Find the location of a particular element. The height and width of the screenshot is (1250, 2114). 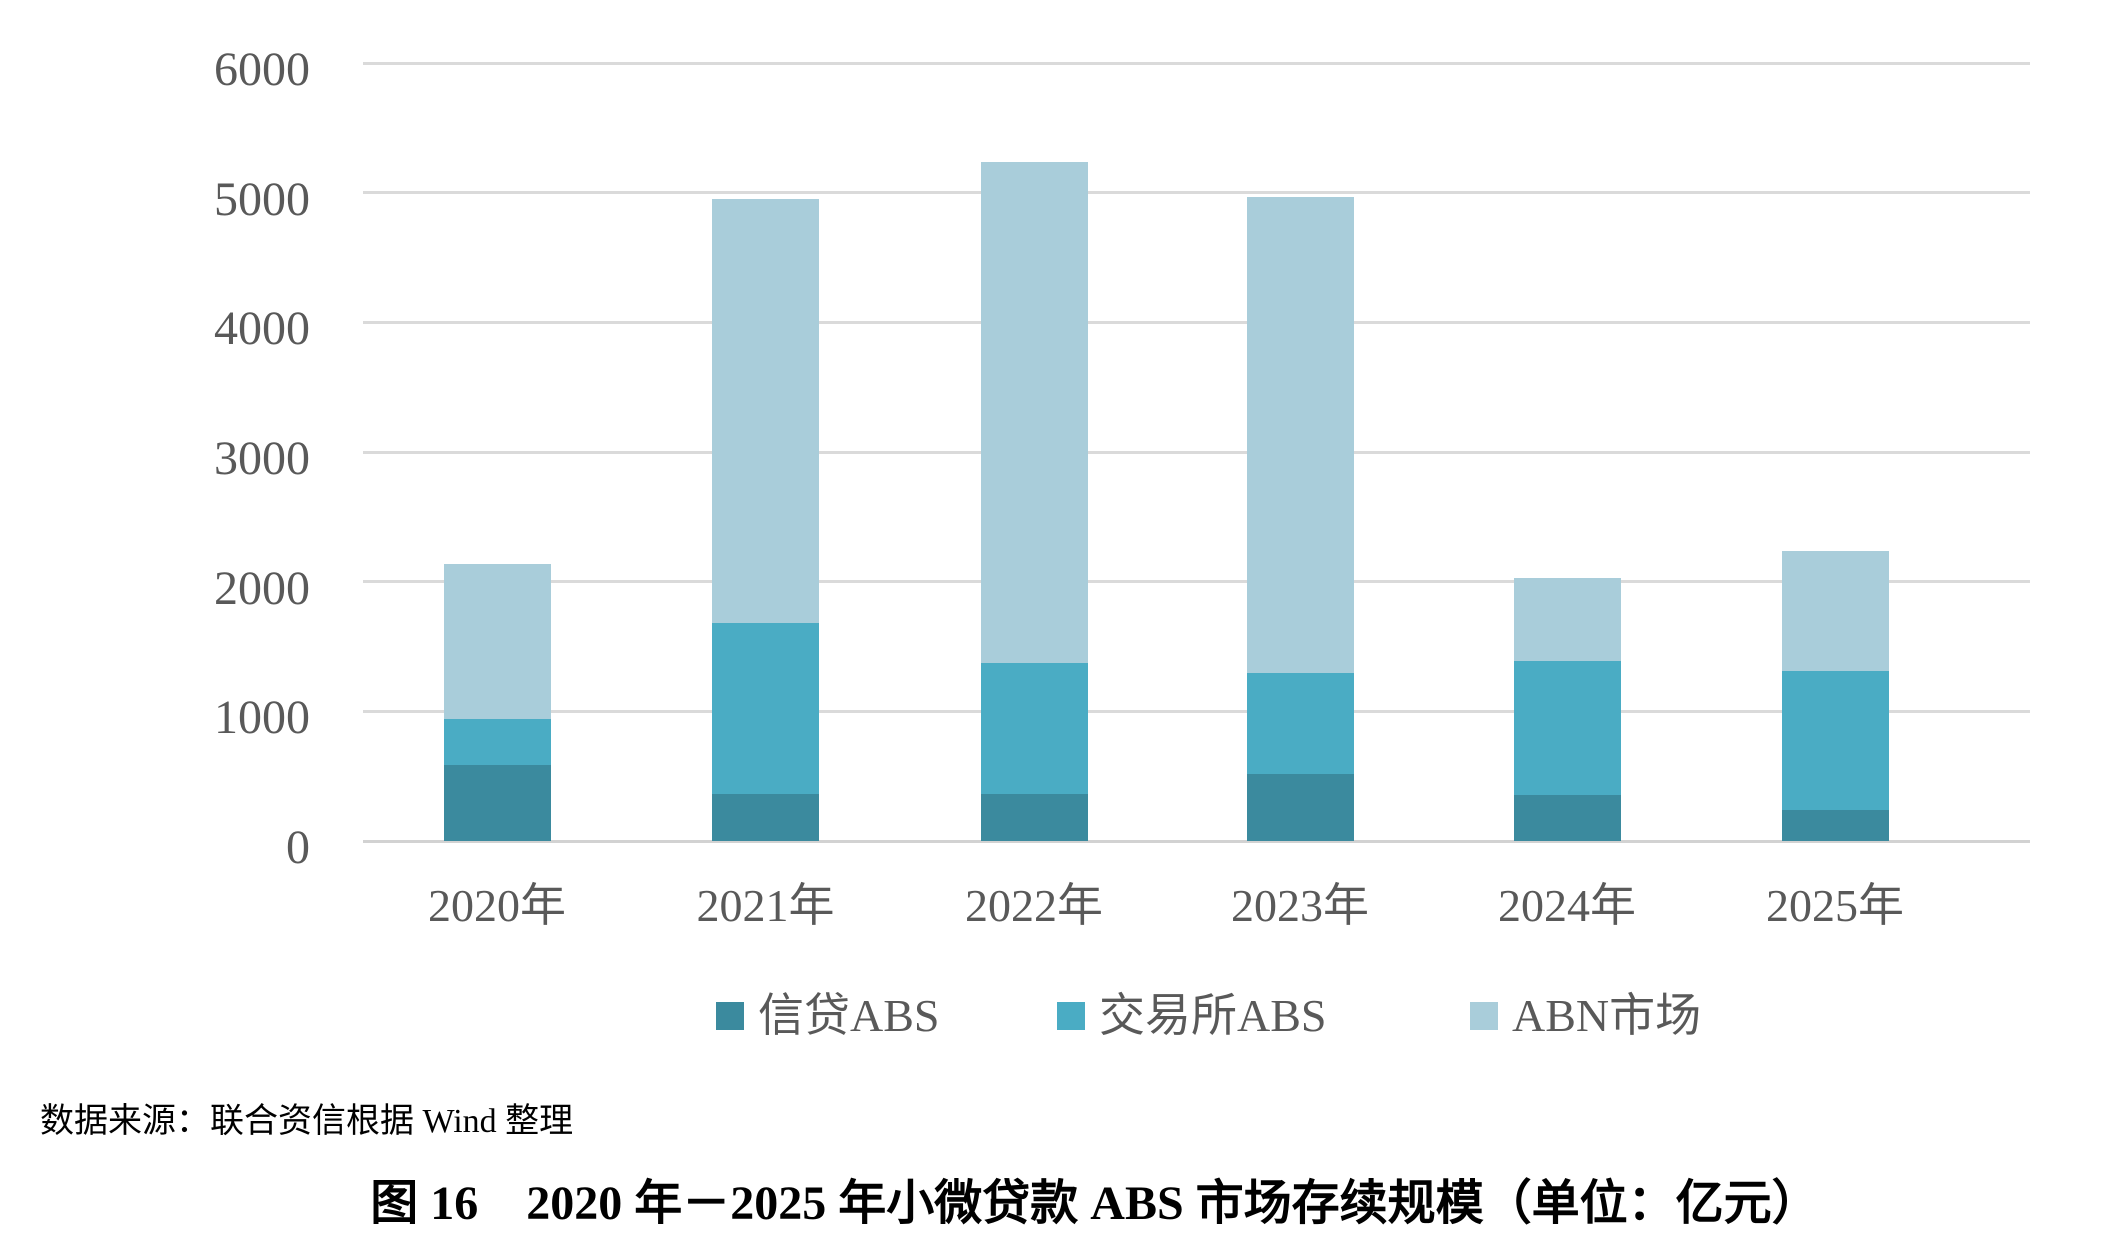

bar-2025年 is located at coordinates (1835, 695).